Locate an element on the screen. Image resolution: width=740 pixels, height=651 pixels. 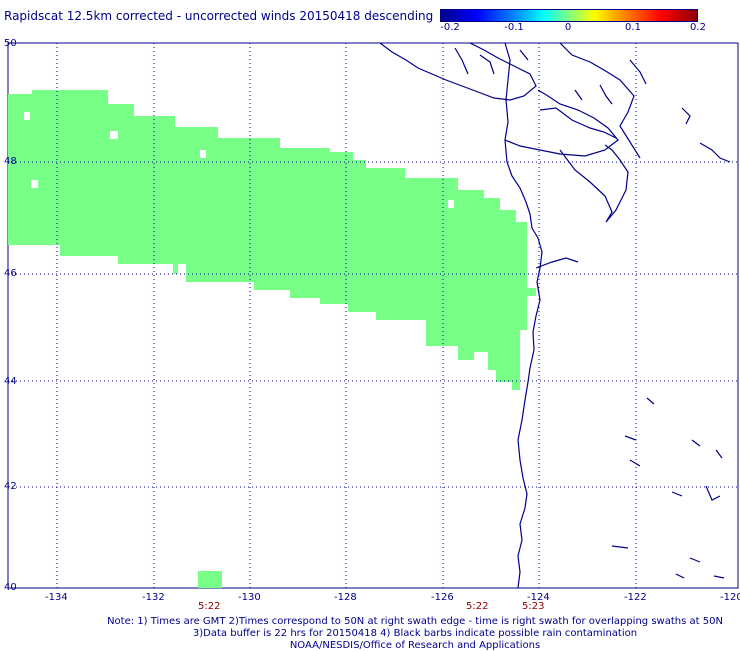
lat-tick-label: 40 is located at coordinates (10, 587).